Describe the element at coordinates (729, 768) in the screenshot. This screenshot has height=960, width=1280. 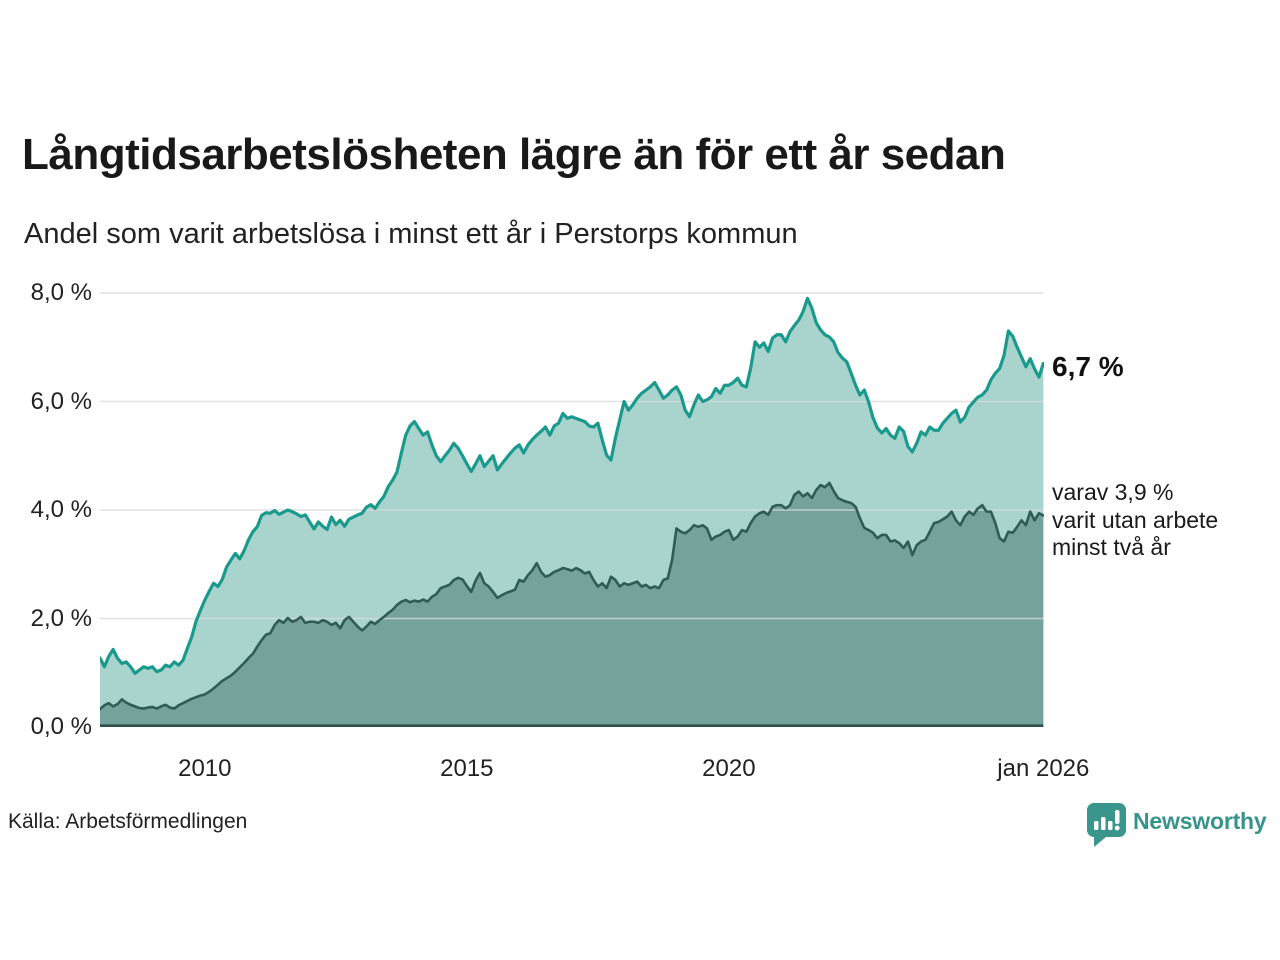
I see `x-tick-label: 2020` at that location.